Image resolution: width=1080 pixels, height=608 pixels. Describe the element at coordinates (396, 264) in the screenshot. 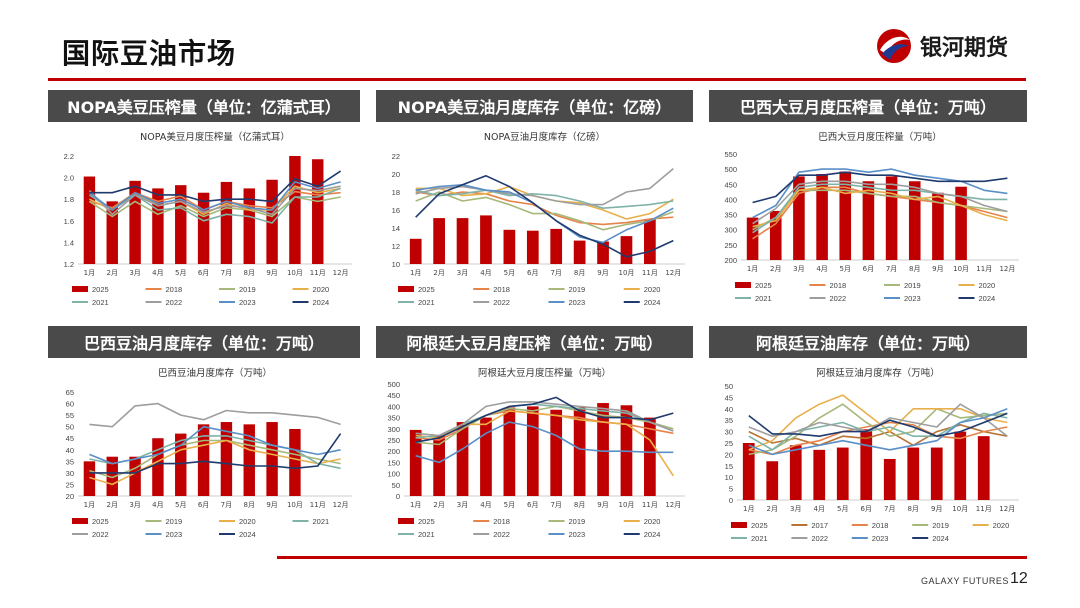

I see `y-tick-label: 10` at that location.